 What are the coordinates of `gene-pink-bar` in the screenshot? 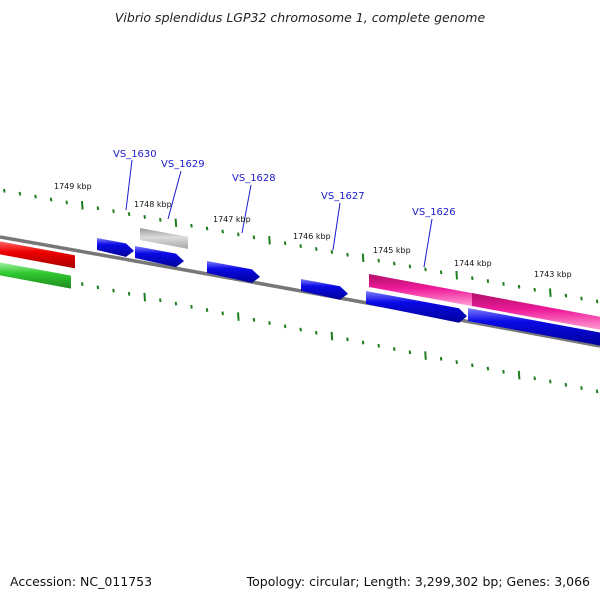 It's located at (420, 290).